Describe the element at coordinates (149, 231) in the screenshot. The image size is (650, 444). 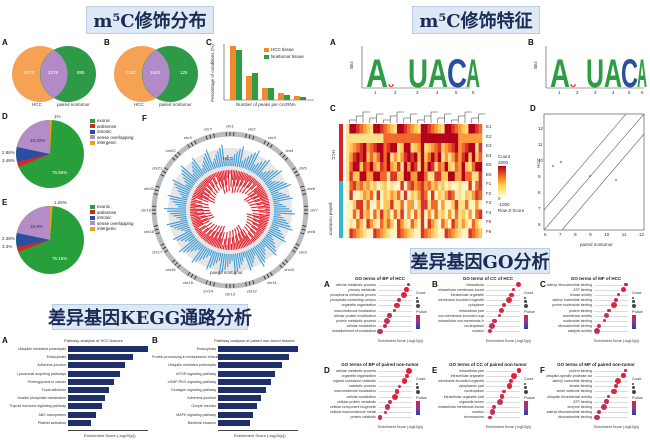
I see `circos-chrom-label: chr18` at that location.